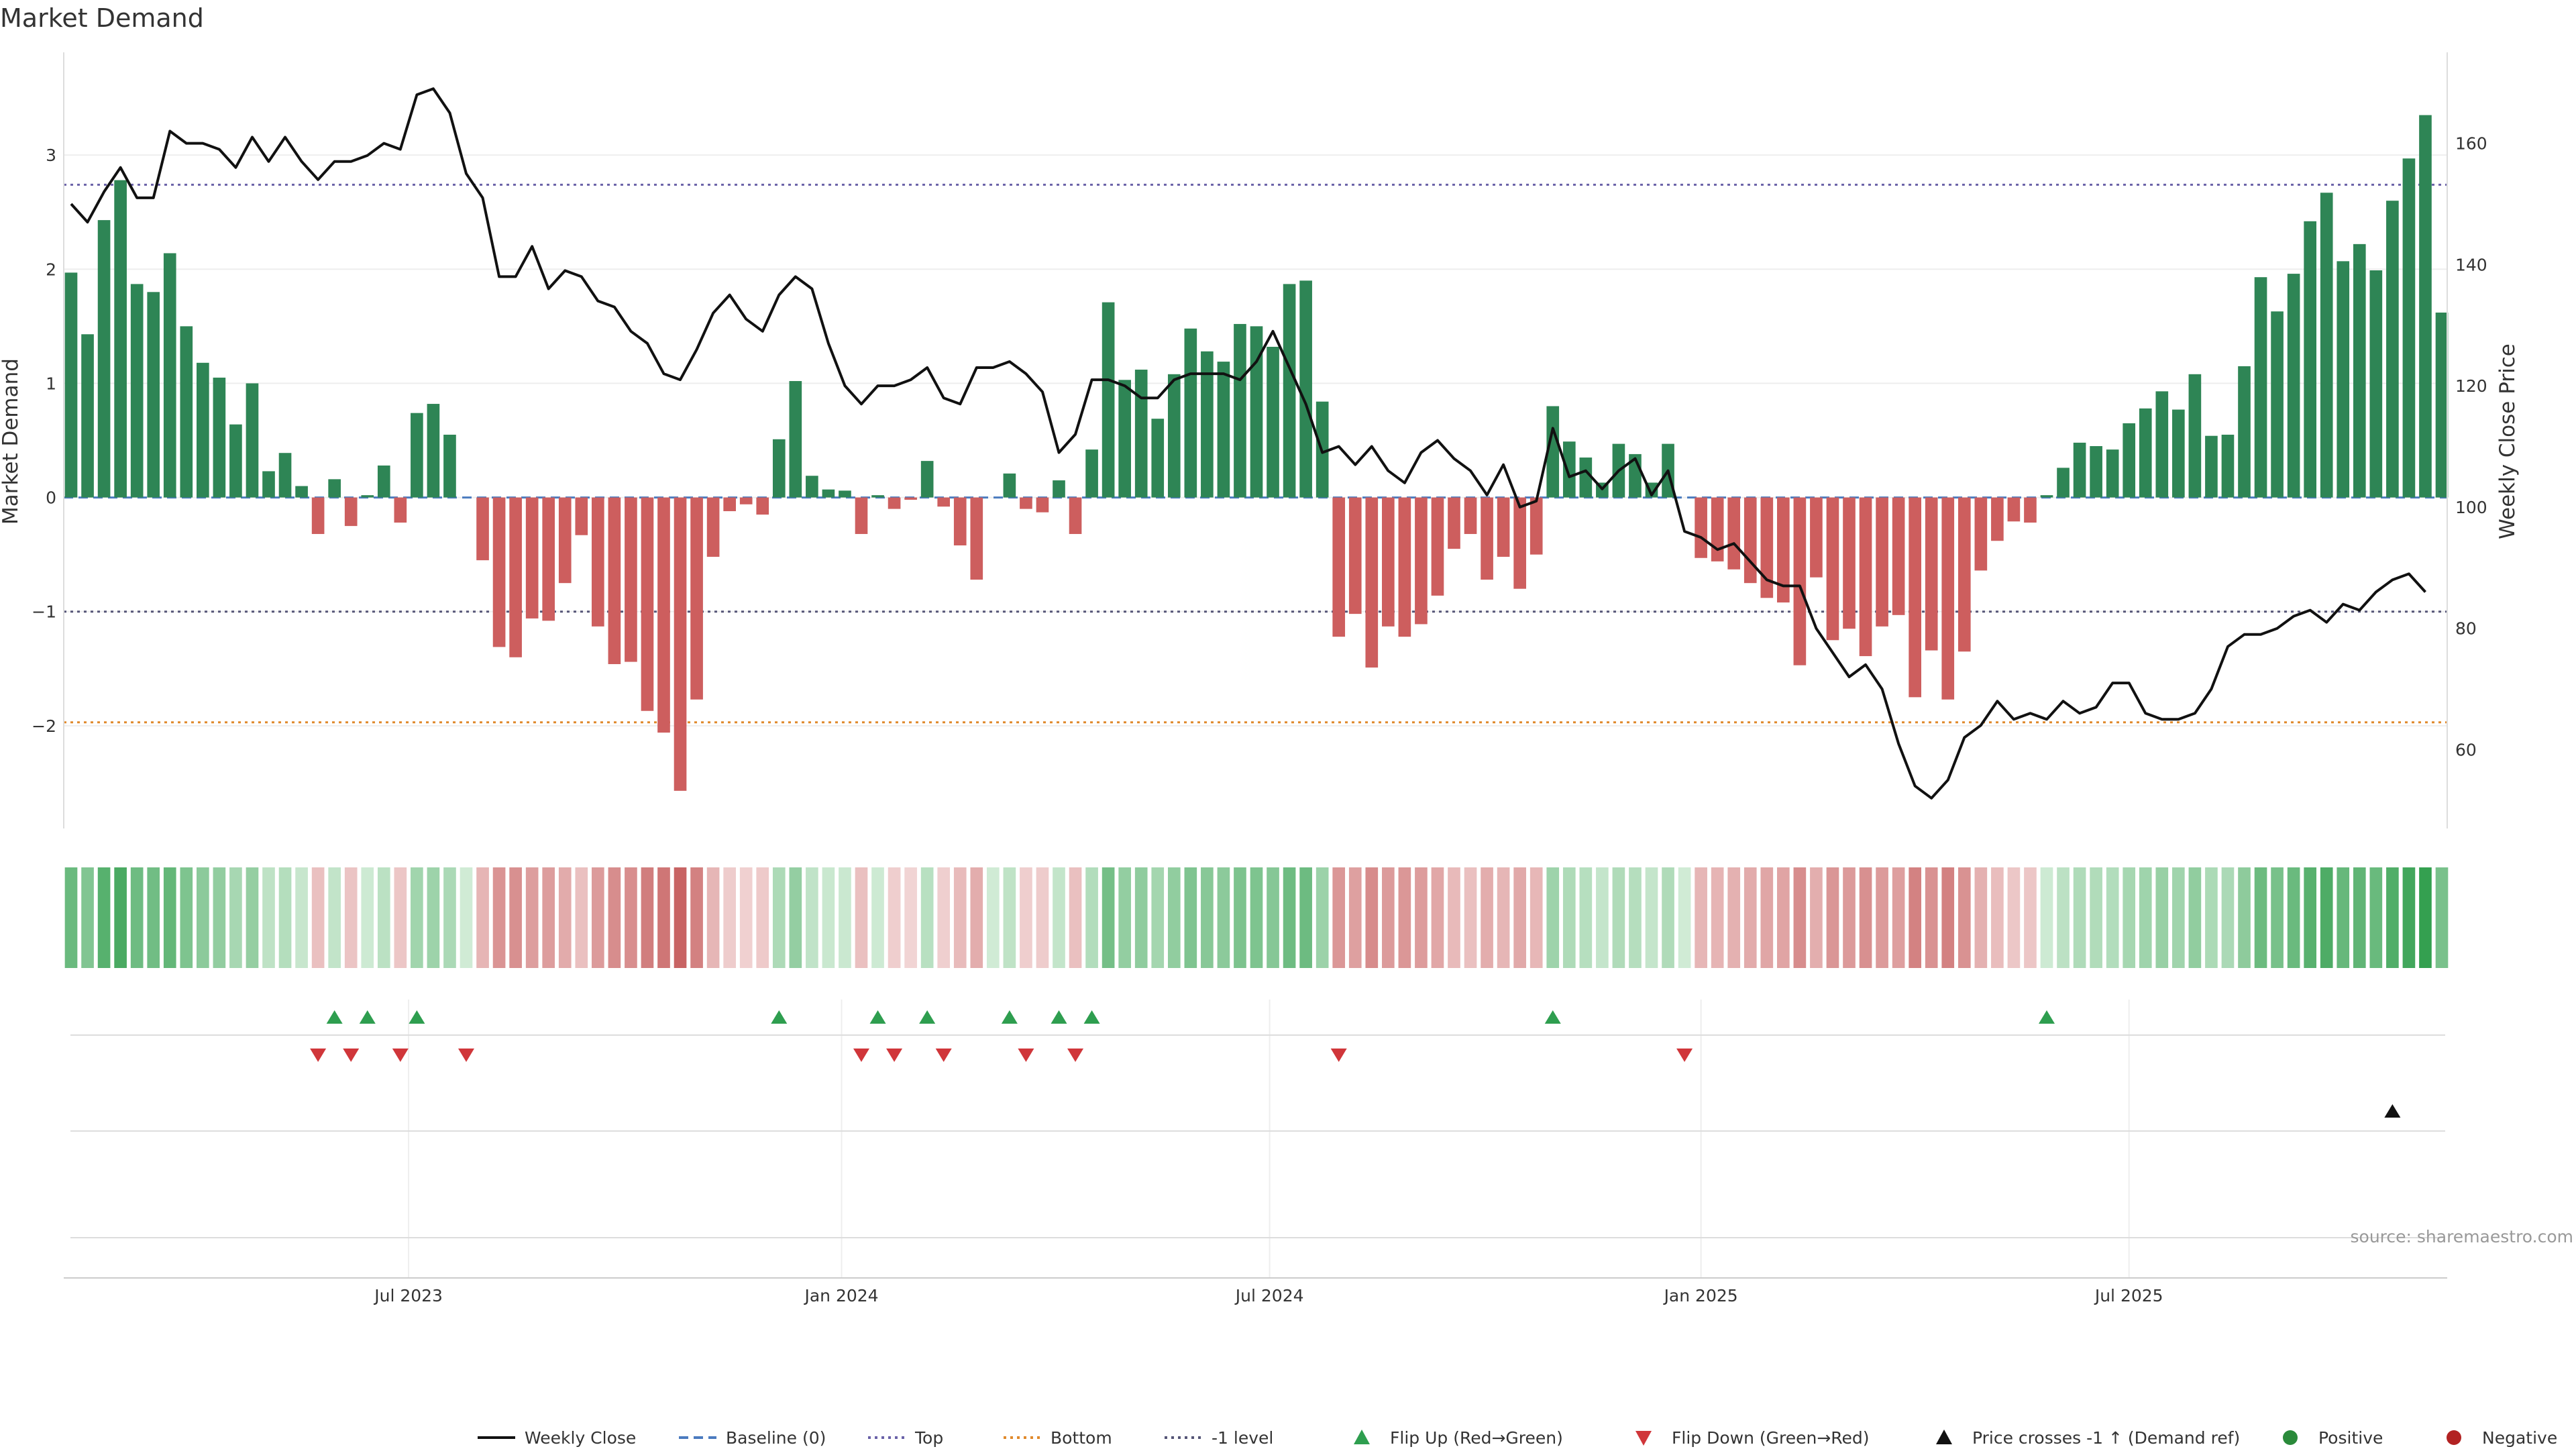  I want to click on right-tick-label: 120, so click(2471, 386).